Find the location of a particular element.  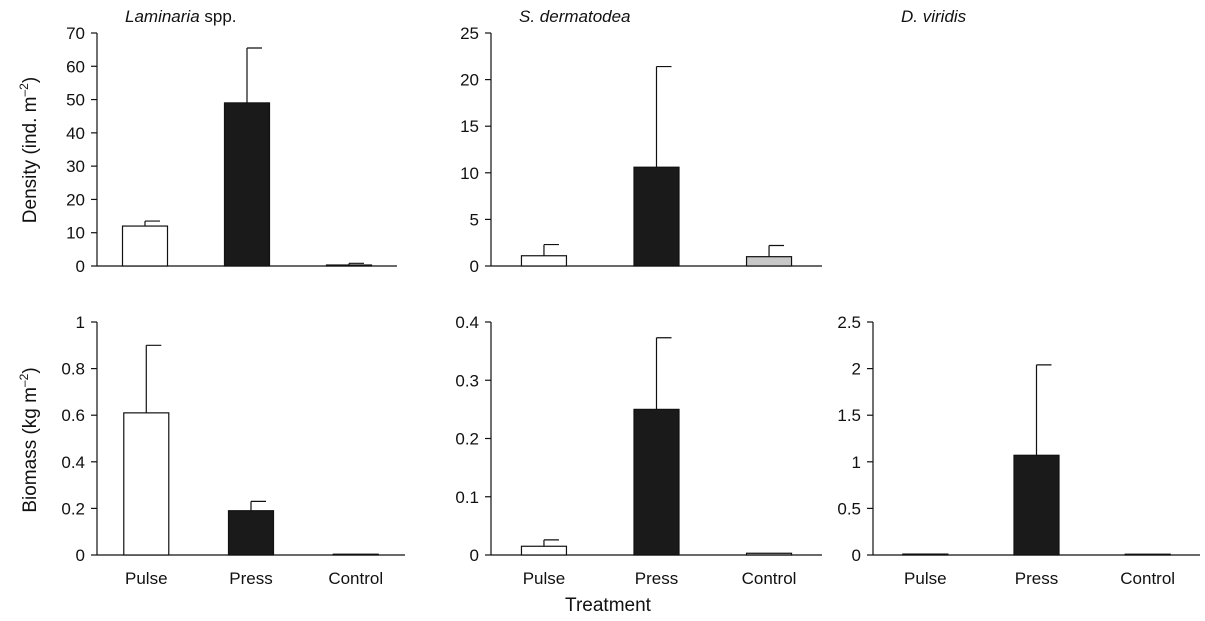

y-tick-label: 0.3 is located at coordinates (467, 380).